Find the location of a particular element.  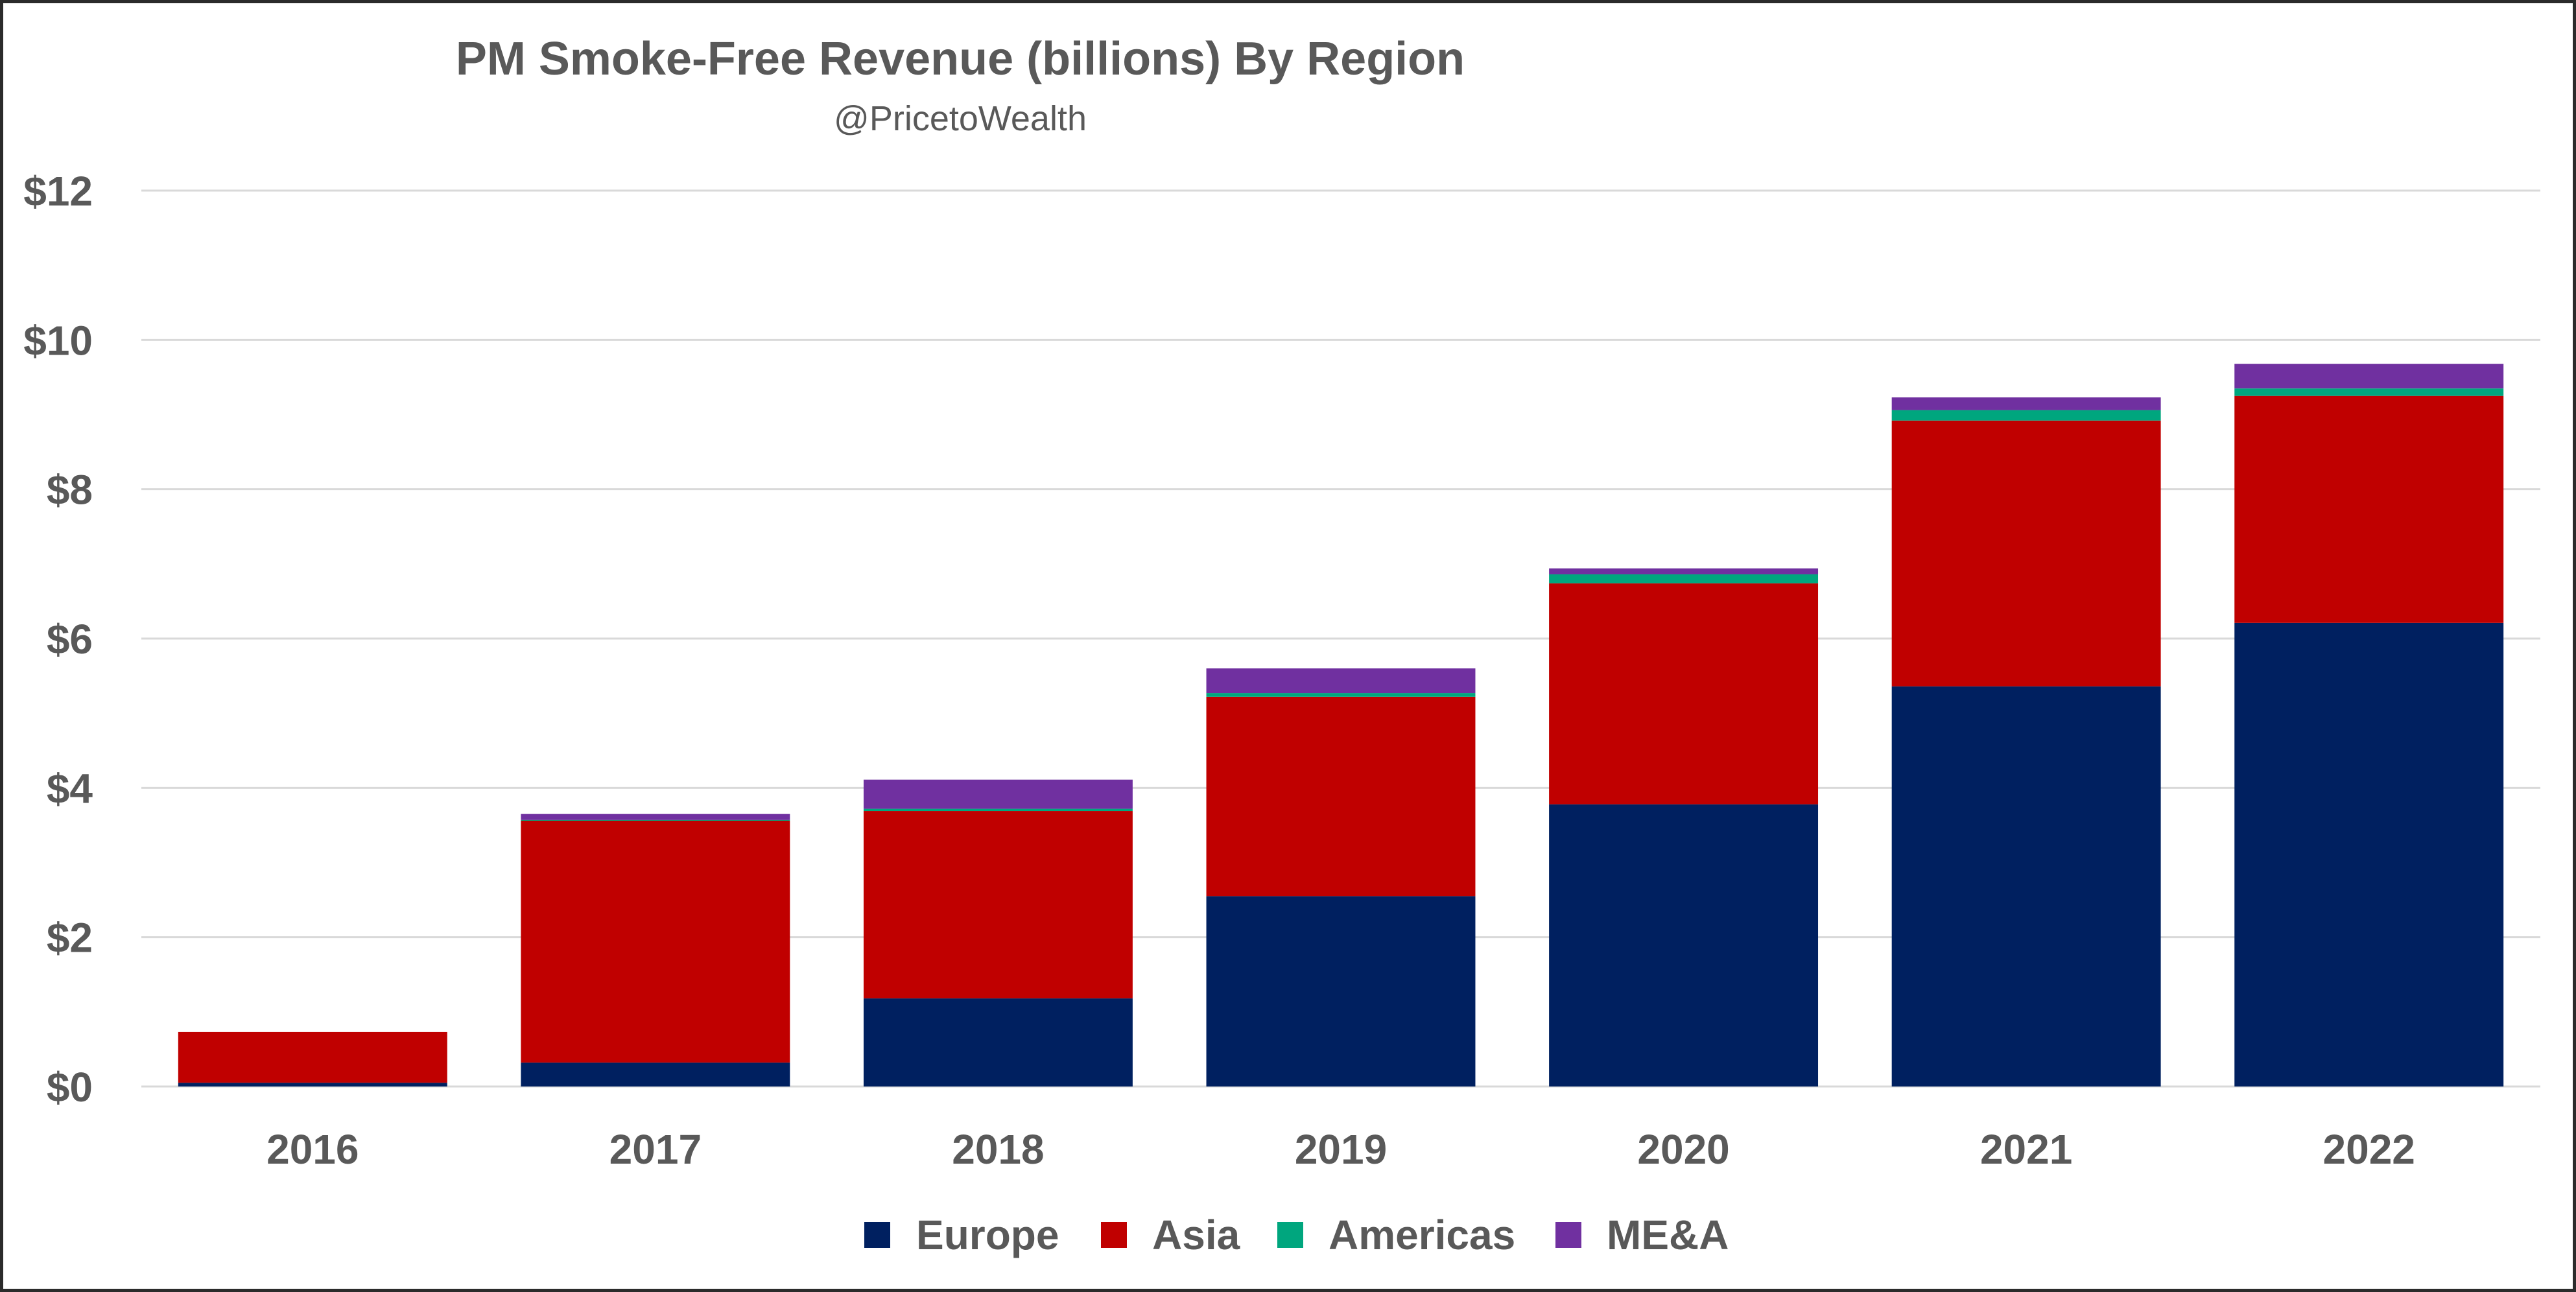

bar-me-a-2018 is located at coordinates (998, 794).